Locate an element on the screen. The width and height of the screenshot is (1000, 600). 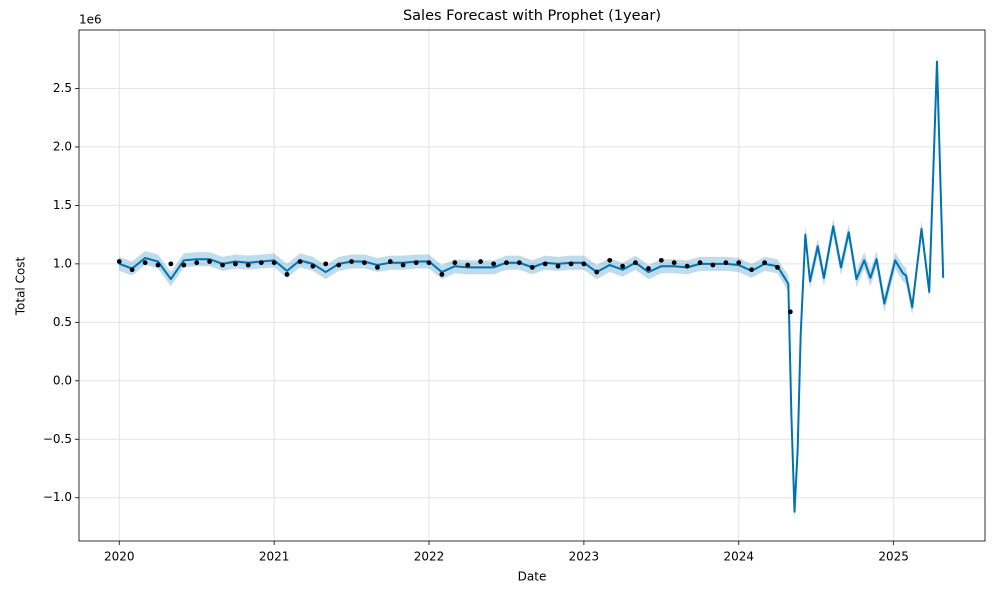
y-tick-label: 0.0 is located at coordinates (62, 380).